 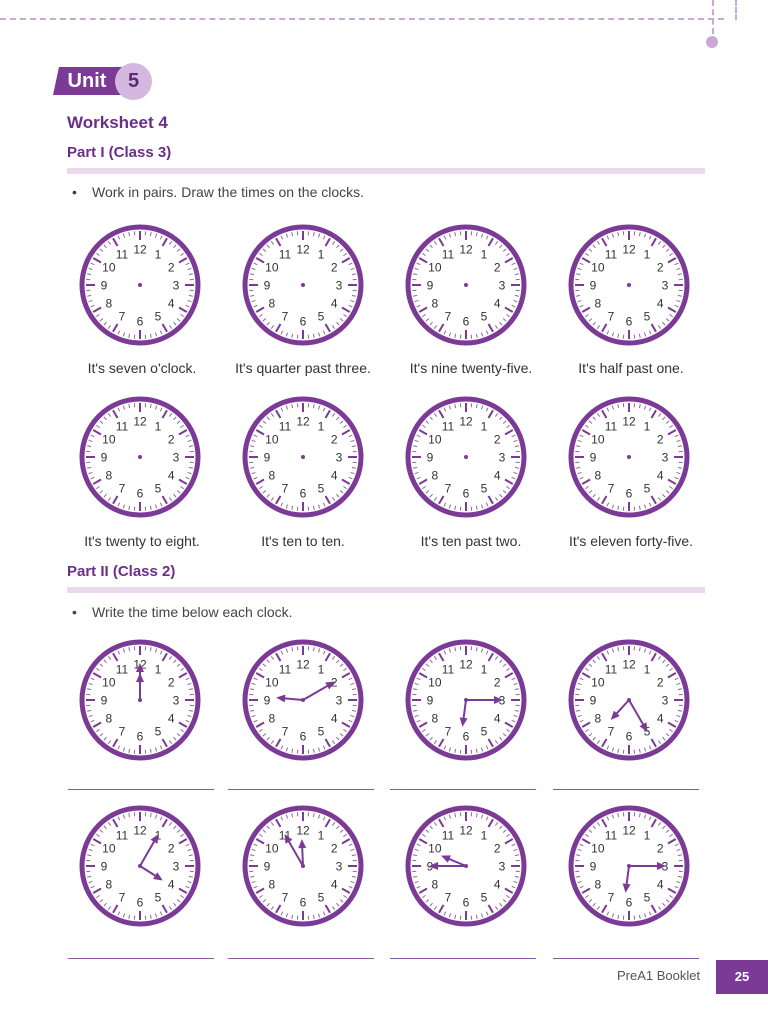 What do you see at coordinates (158, 489) in the screenshot?
I see `clock-number: 5` at bounding box center [158, 489].